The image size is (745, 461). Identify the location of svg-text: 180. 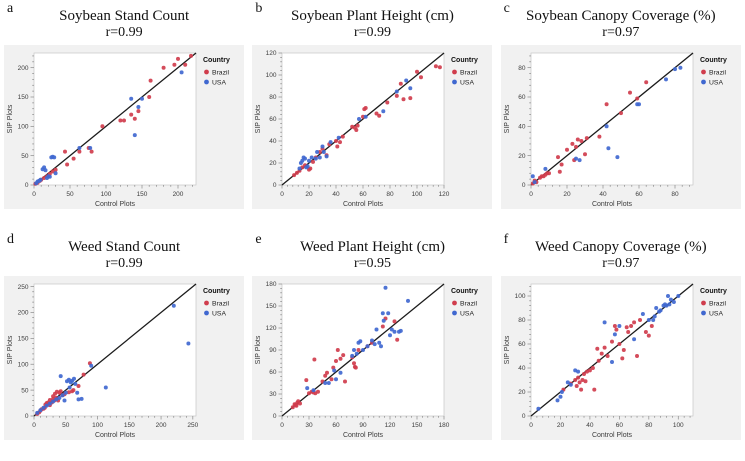
(444, 425).